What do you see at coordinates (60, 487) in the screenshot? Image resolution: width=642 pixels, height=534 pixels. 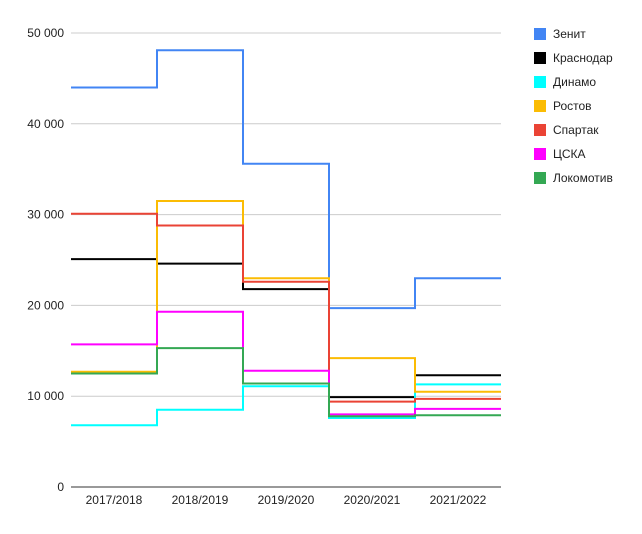 I see `y-tick-label: 0` at bounding box center [60, 487].